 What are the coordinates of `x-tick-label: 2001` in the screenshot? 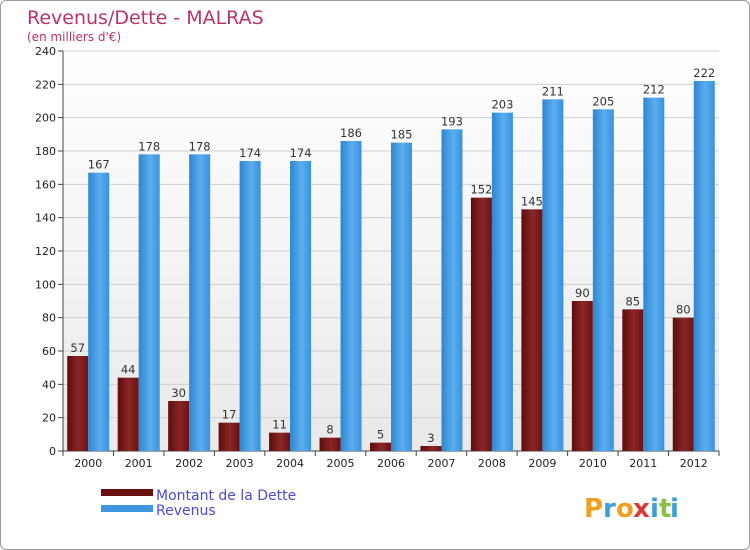 It's located at (139, 463).